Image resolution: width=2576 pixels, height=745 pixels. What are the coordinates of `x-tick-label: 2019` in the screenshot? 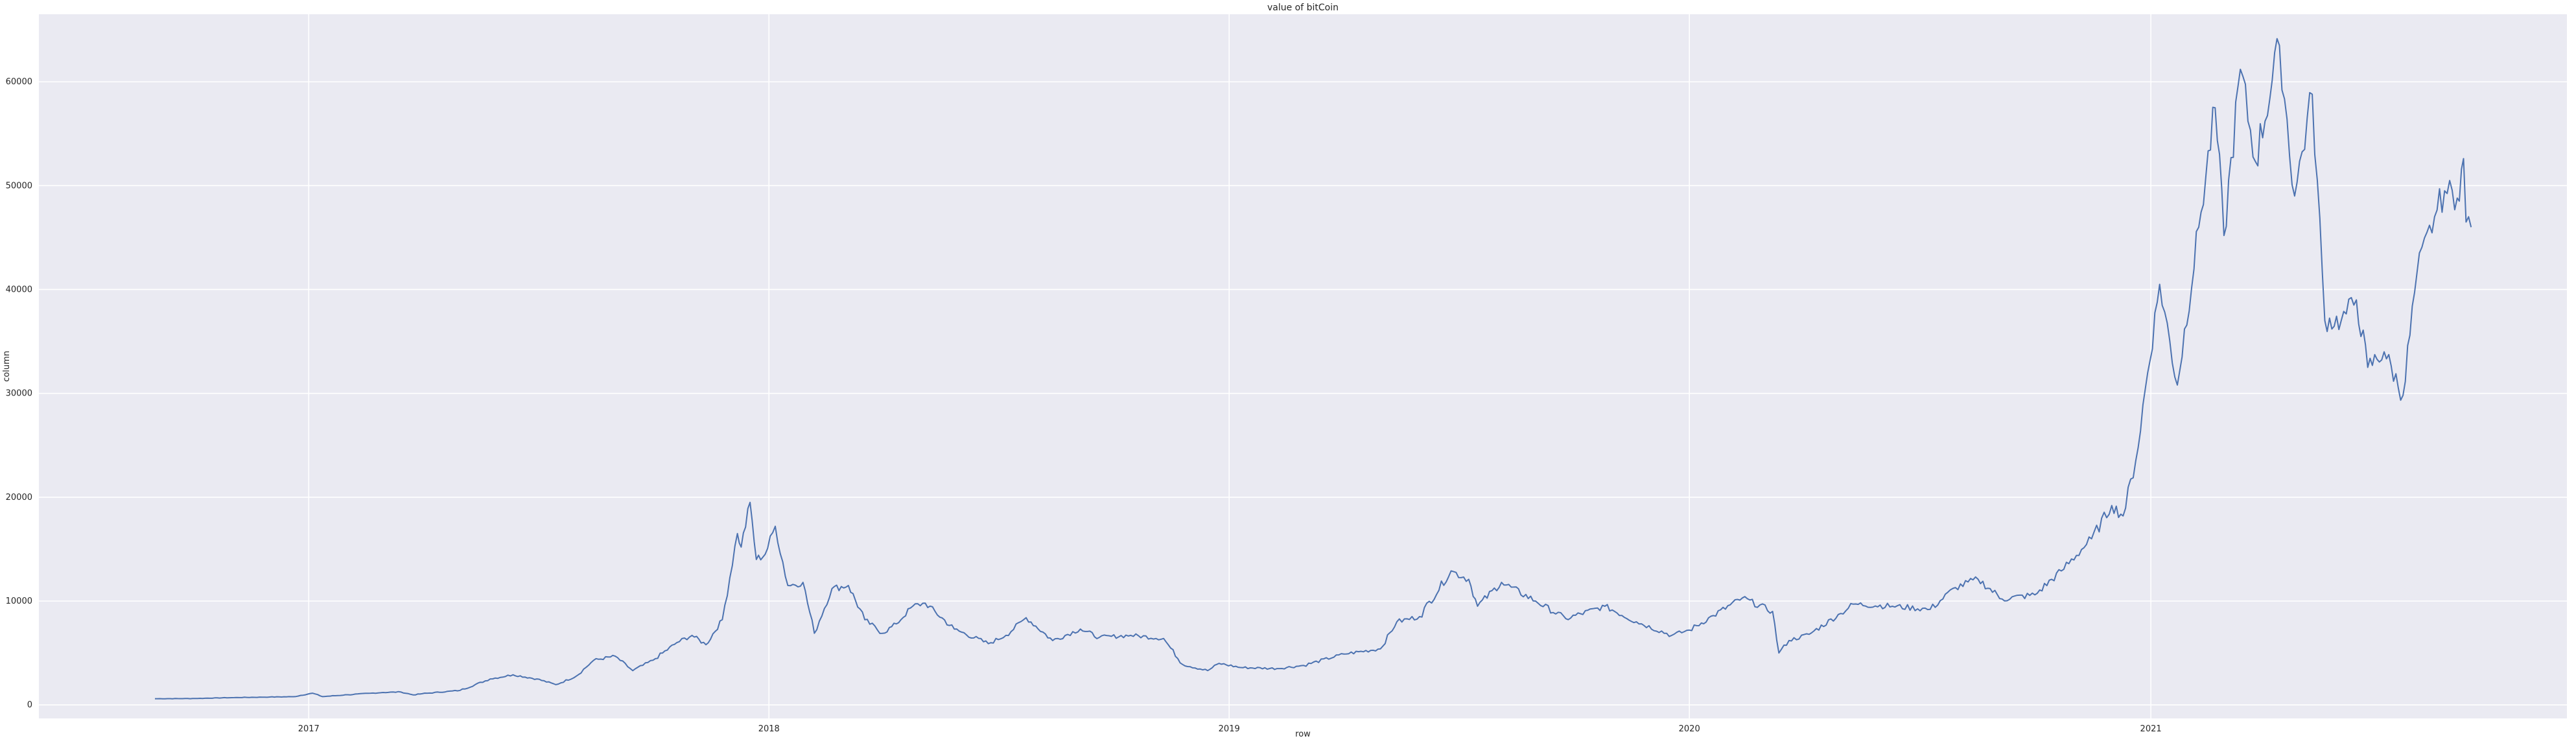 It's located at (1229, 729).